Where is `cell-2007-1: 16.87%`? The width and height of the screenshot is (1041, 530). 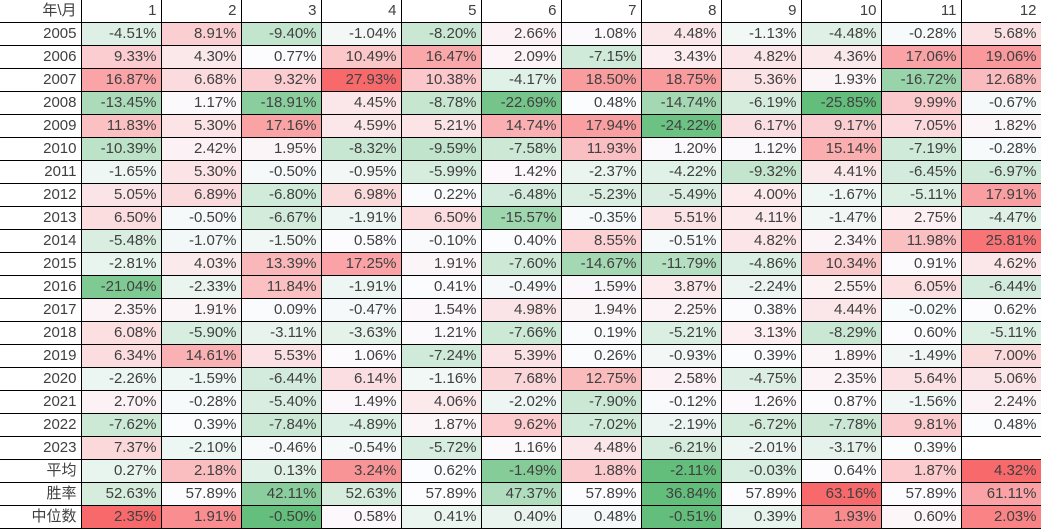 cell-2007-1: 16.87% is located at coordinates (121, 80).